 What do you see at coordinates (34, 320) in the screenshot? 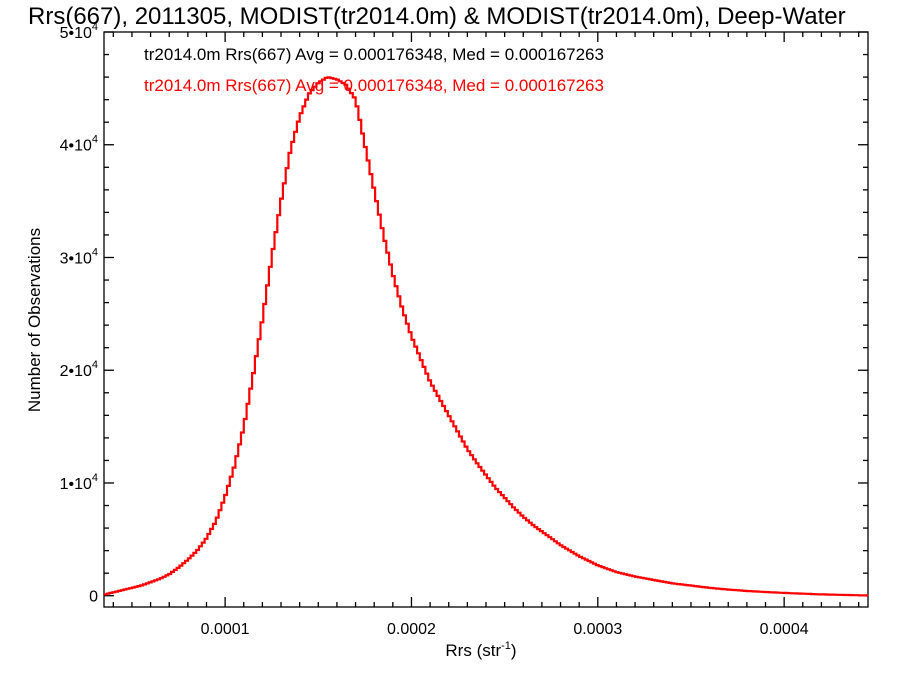
I see `y-axis-label: Number of Observations` at bounding box center [34, 320].